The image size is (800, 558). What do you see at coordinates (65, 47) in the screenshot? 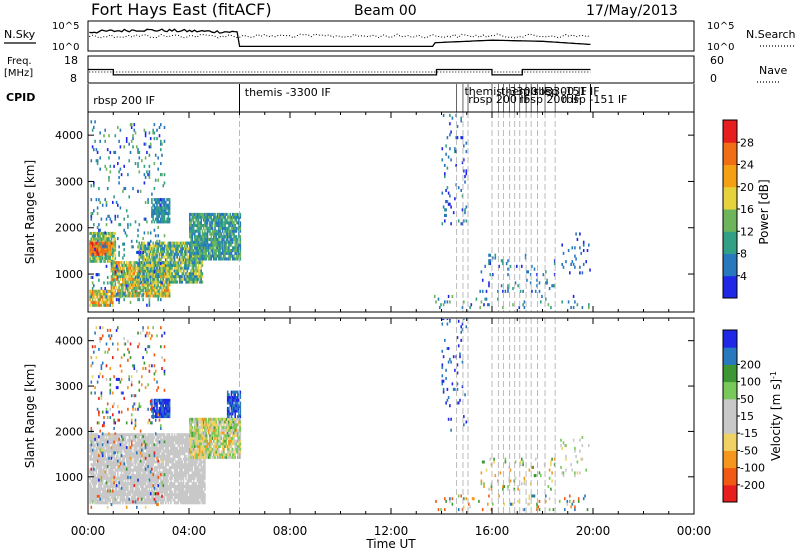
I see `noise-tick-left-bottom: 10^0` at bounding box center [65, 47].